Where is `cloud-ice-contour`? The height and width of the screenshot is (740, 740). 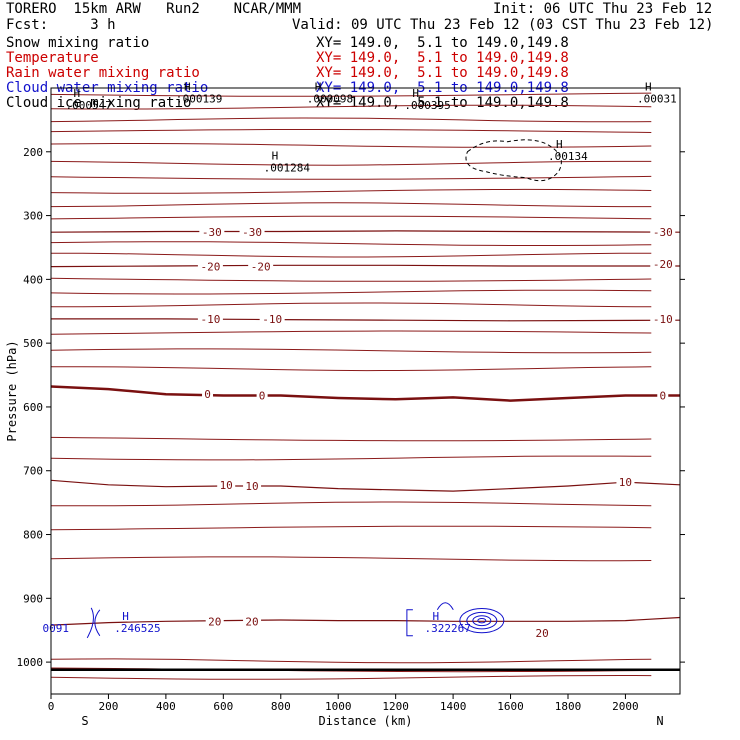
cloud-ice-contour is located at coordinates (513, 160).